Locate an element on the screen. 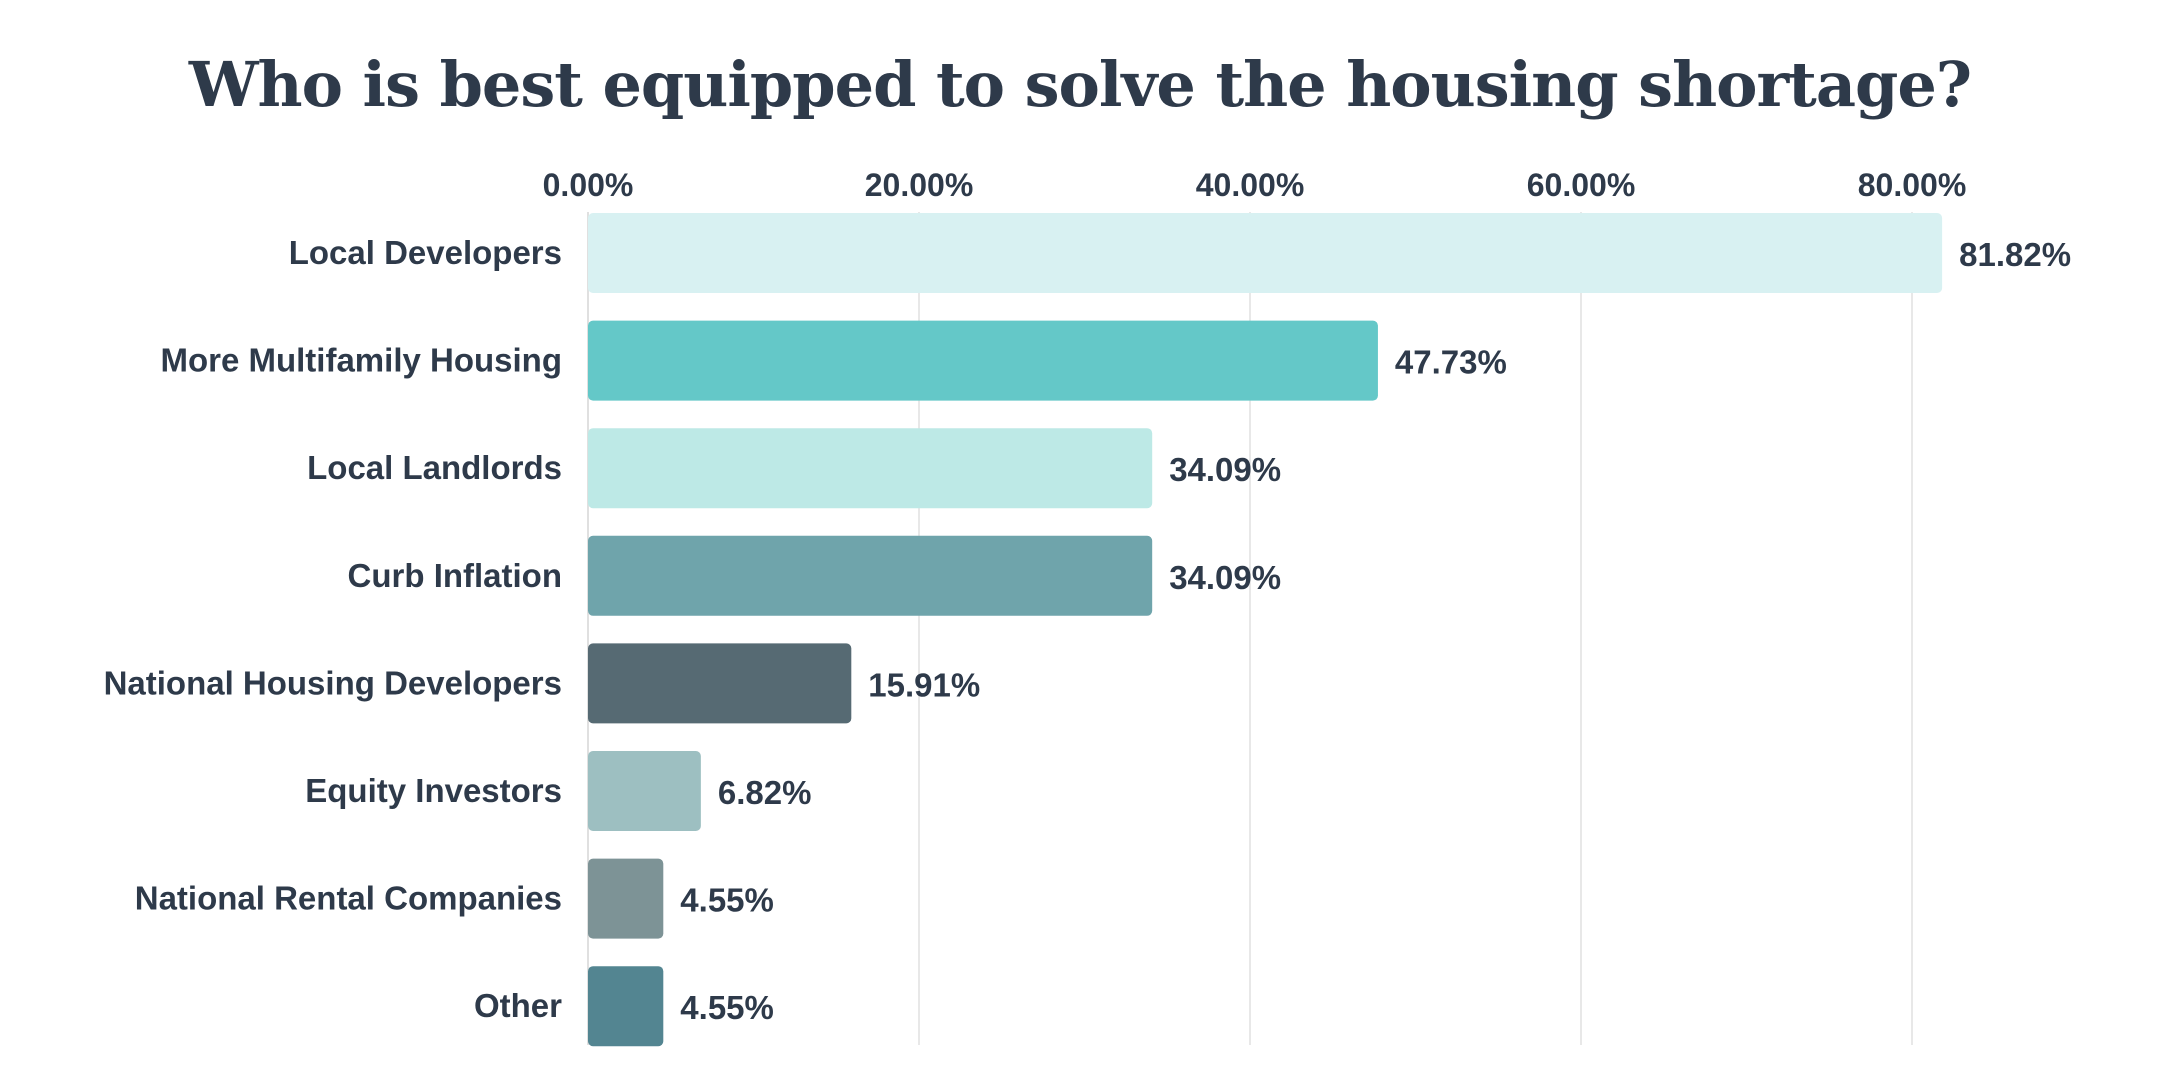 Image resolution: width=2160 pixels, height=1080 pixels. x-tick-label: 80.00% is located at coordinates (1912, 185).